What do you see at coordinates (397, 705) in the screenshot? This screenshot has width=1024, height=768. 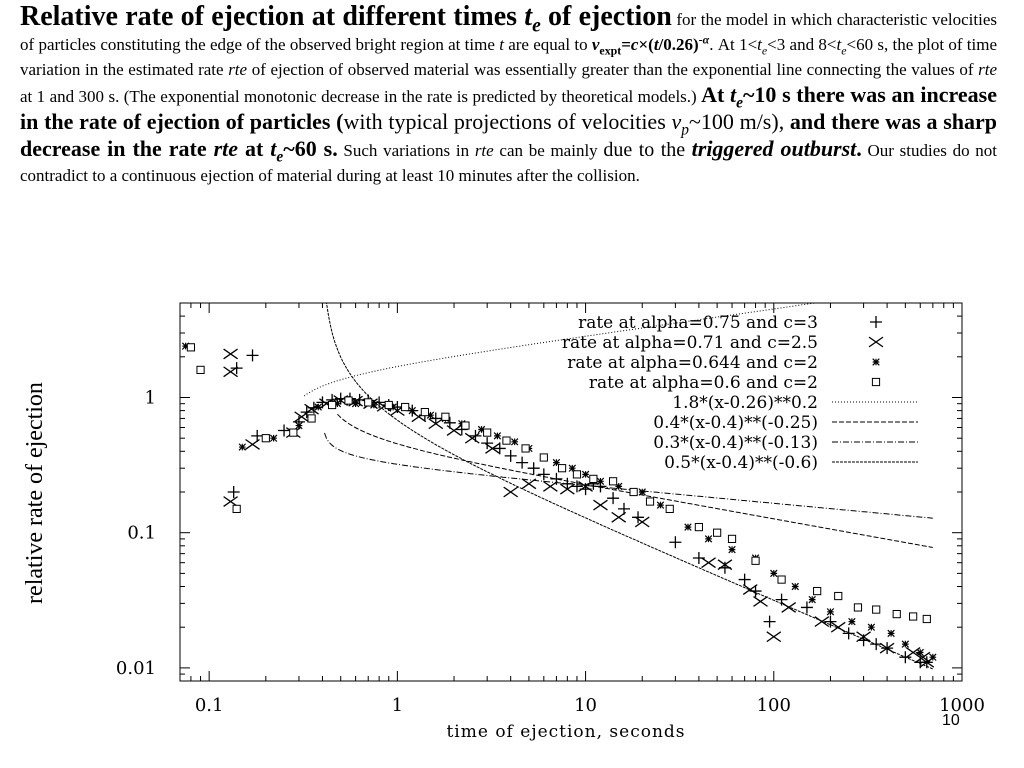 I see `x-tick-label: 1` at bounding box center [397, 705].